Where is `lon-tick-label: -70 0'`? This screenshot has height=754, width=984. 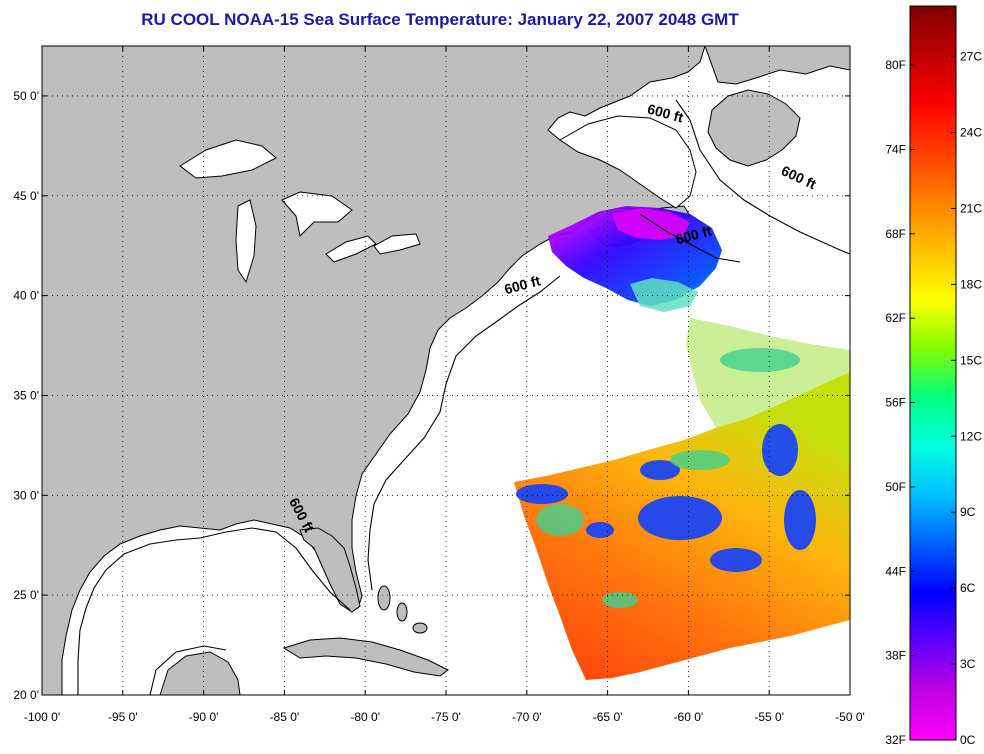 lon-tick-label: -70 0' is located at coordinates (527, 717).